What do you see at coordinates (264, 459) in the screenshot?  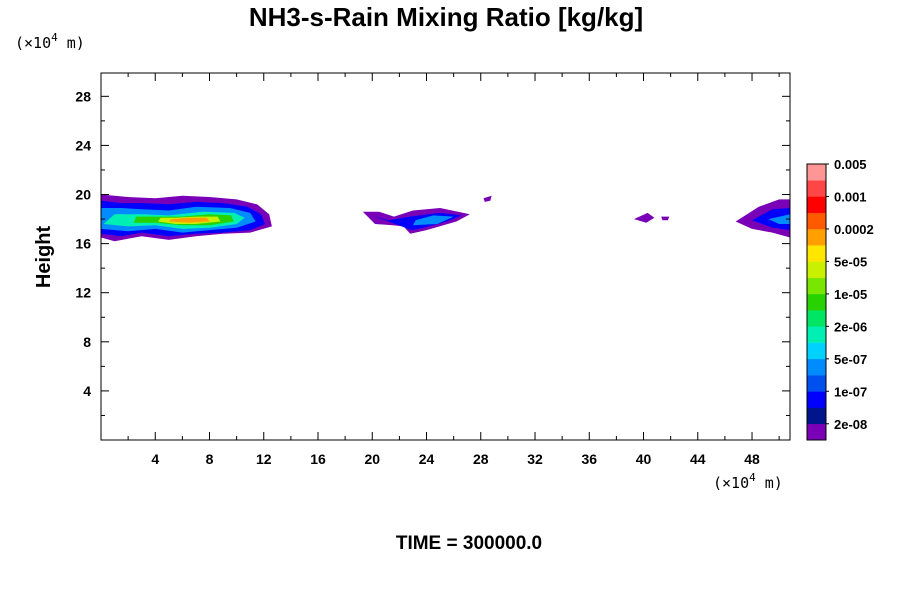 I see `x-tick-label: 12` at bounding box center [264, 459].